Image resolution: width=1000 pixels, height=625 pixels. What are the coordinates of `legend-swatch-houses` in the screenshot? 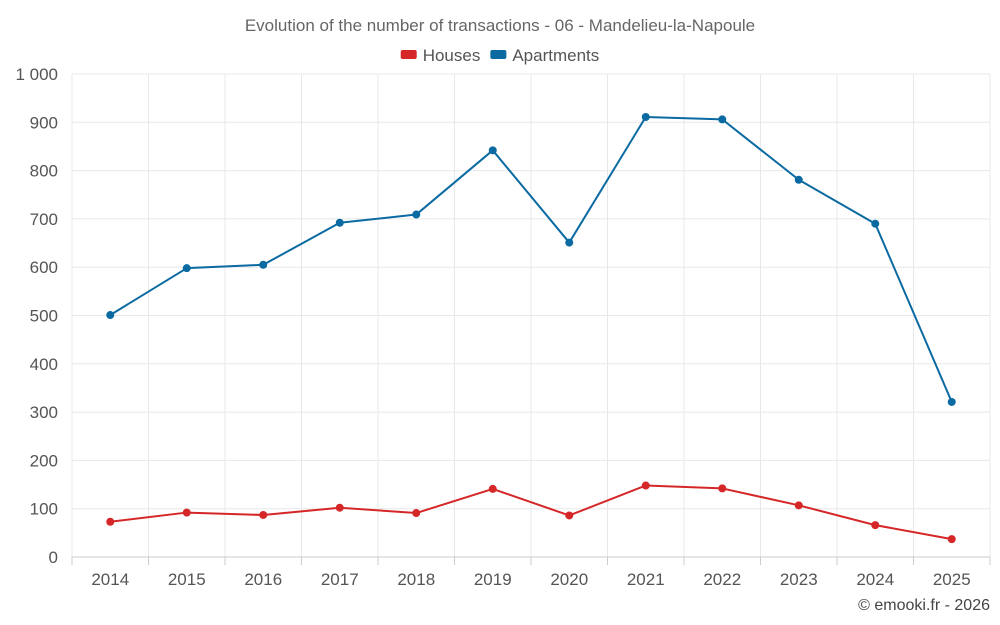 It's located at (408, 54).